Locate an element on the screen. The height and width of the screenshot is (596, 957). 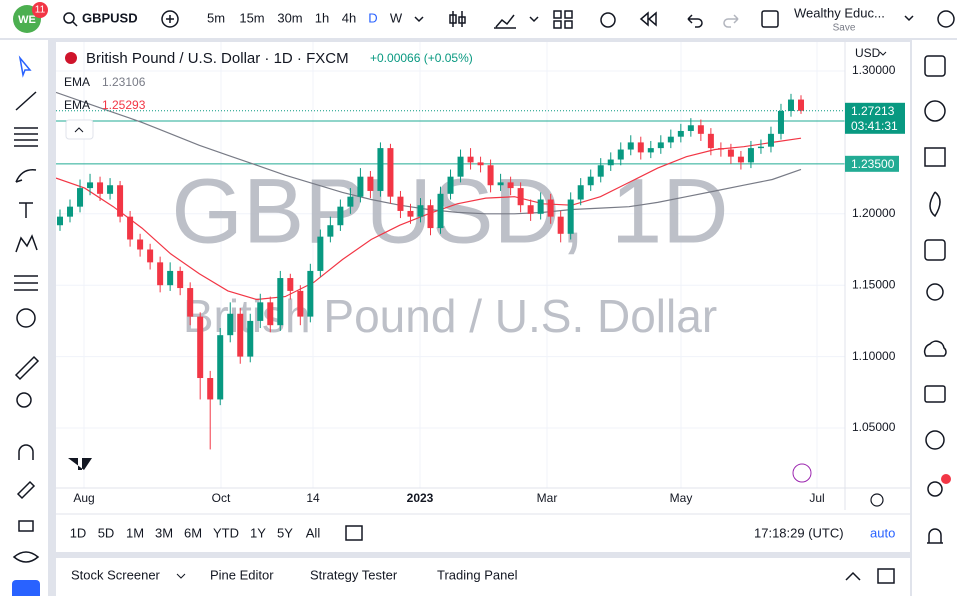
trend-line-tool is located at coordinates (26, 101).